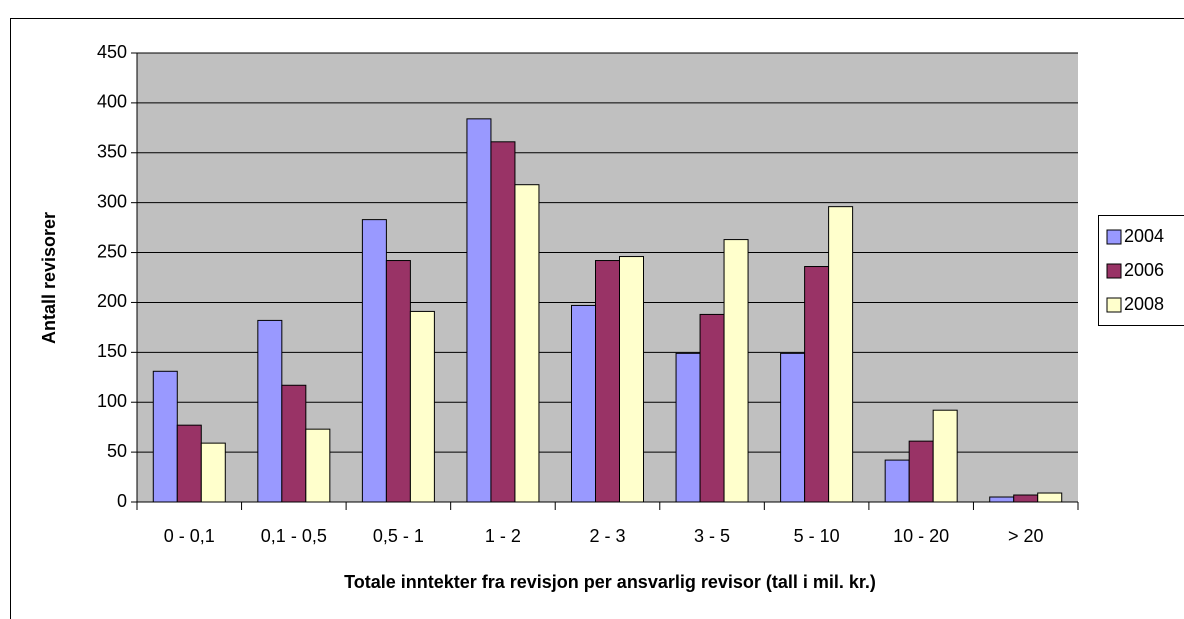 The height and width of the screenshot is (619, 1184). I want to click on y-tick-label: 350, so click(112, 152).